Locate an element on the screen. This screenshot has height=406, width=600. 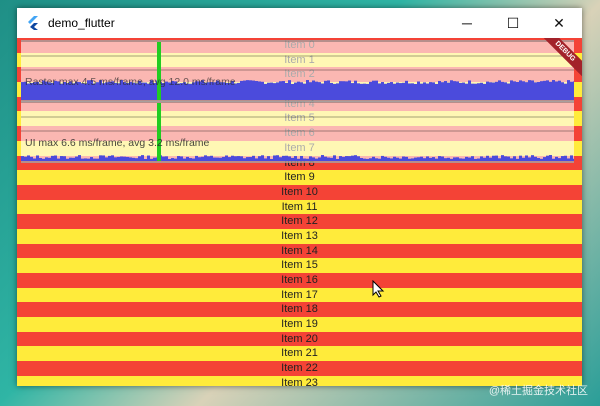
minimize-button: ─ is located at coordinates (467, 23).